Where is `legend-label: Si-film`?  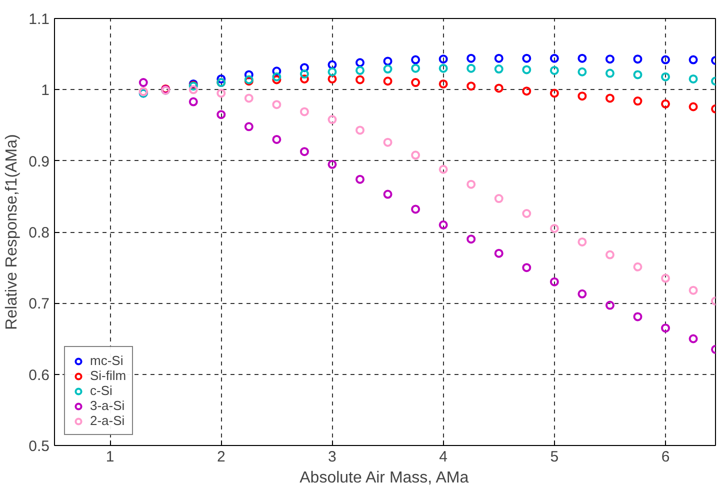
legend-label: Si-film is located at coordinates (108, 375).